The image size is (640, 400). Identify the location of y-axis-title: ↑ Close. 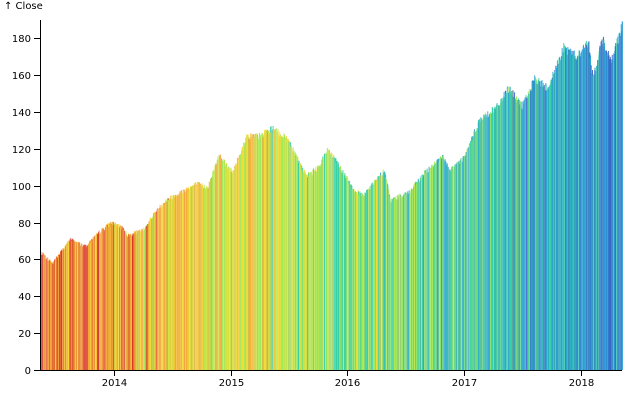
(23, 6).